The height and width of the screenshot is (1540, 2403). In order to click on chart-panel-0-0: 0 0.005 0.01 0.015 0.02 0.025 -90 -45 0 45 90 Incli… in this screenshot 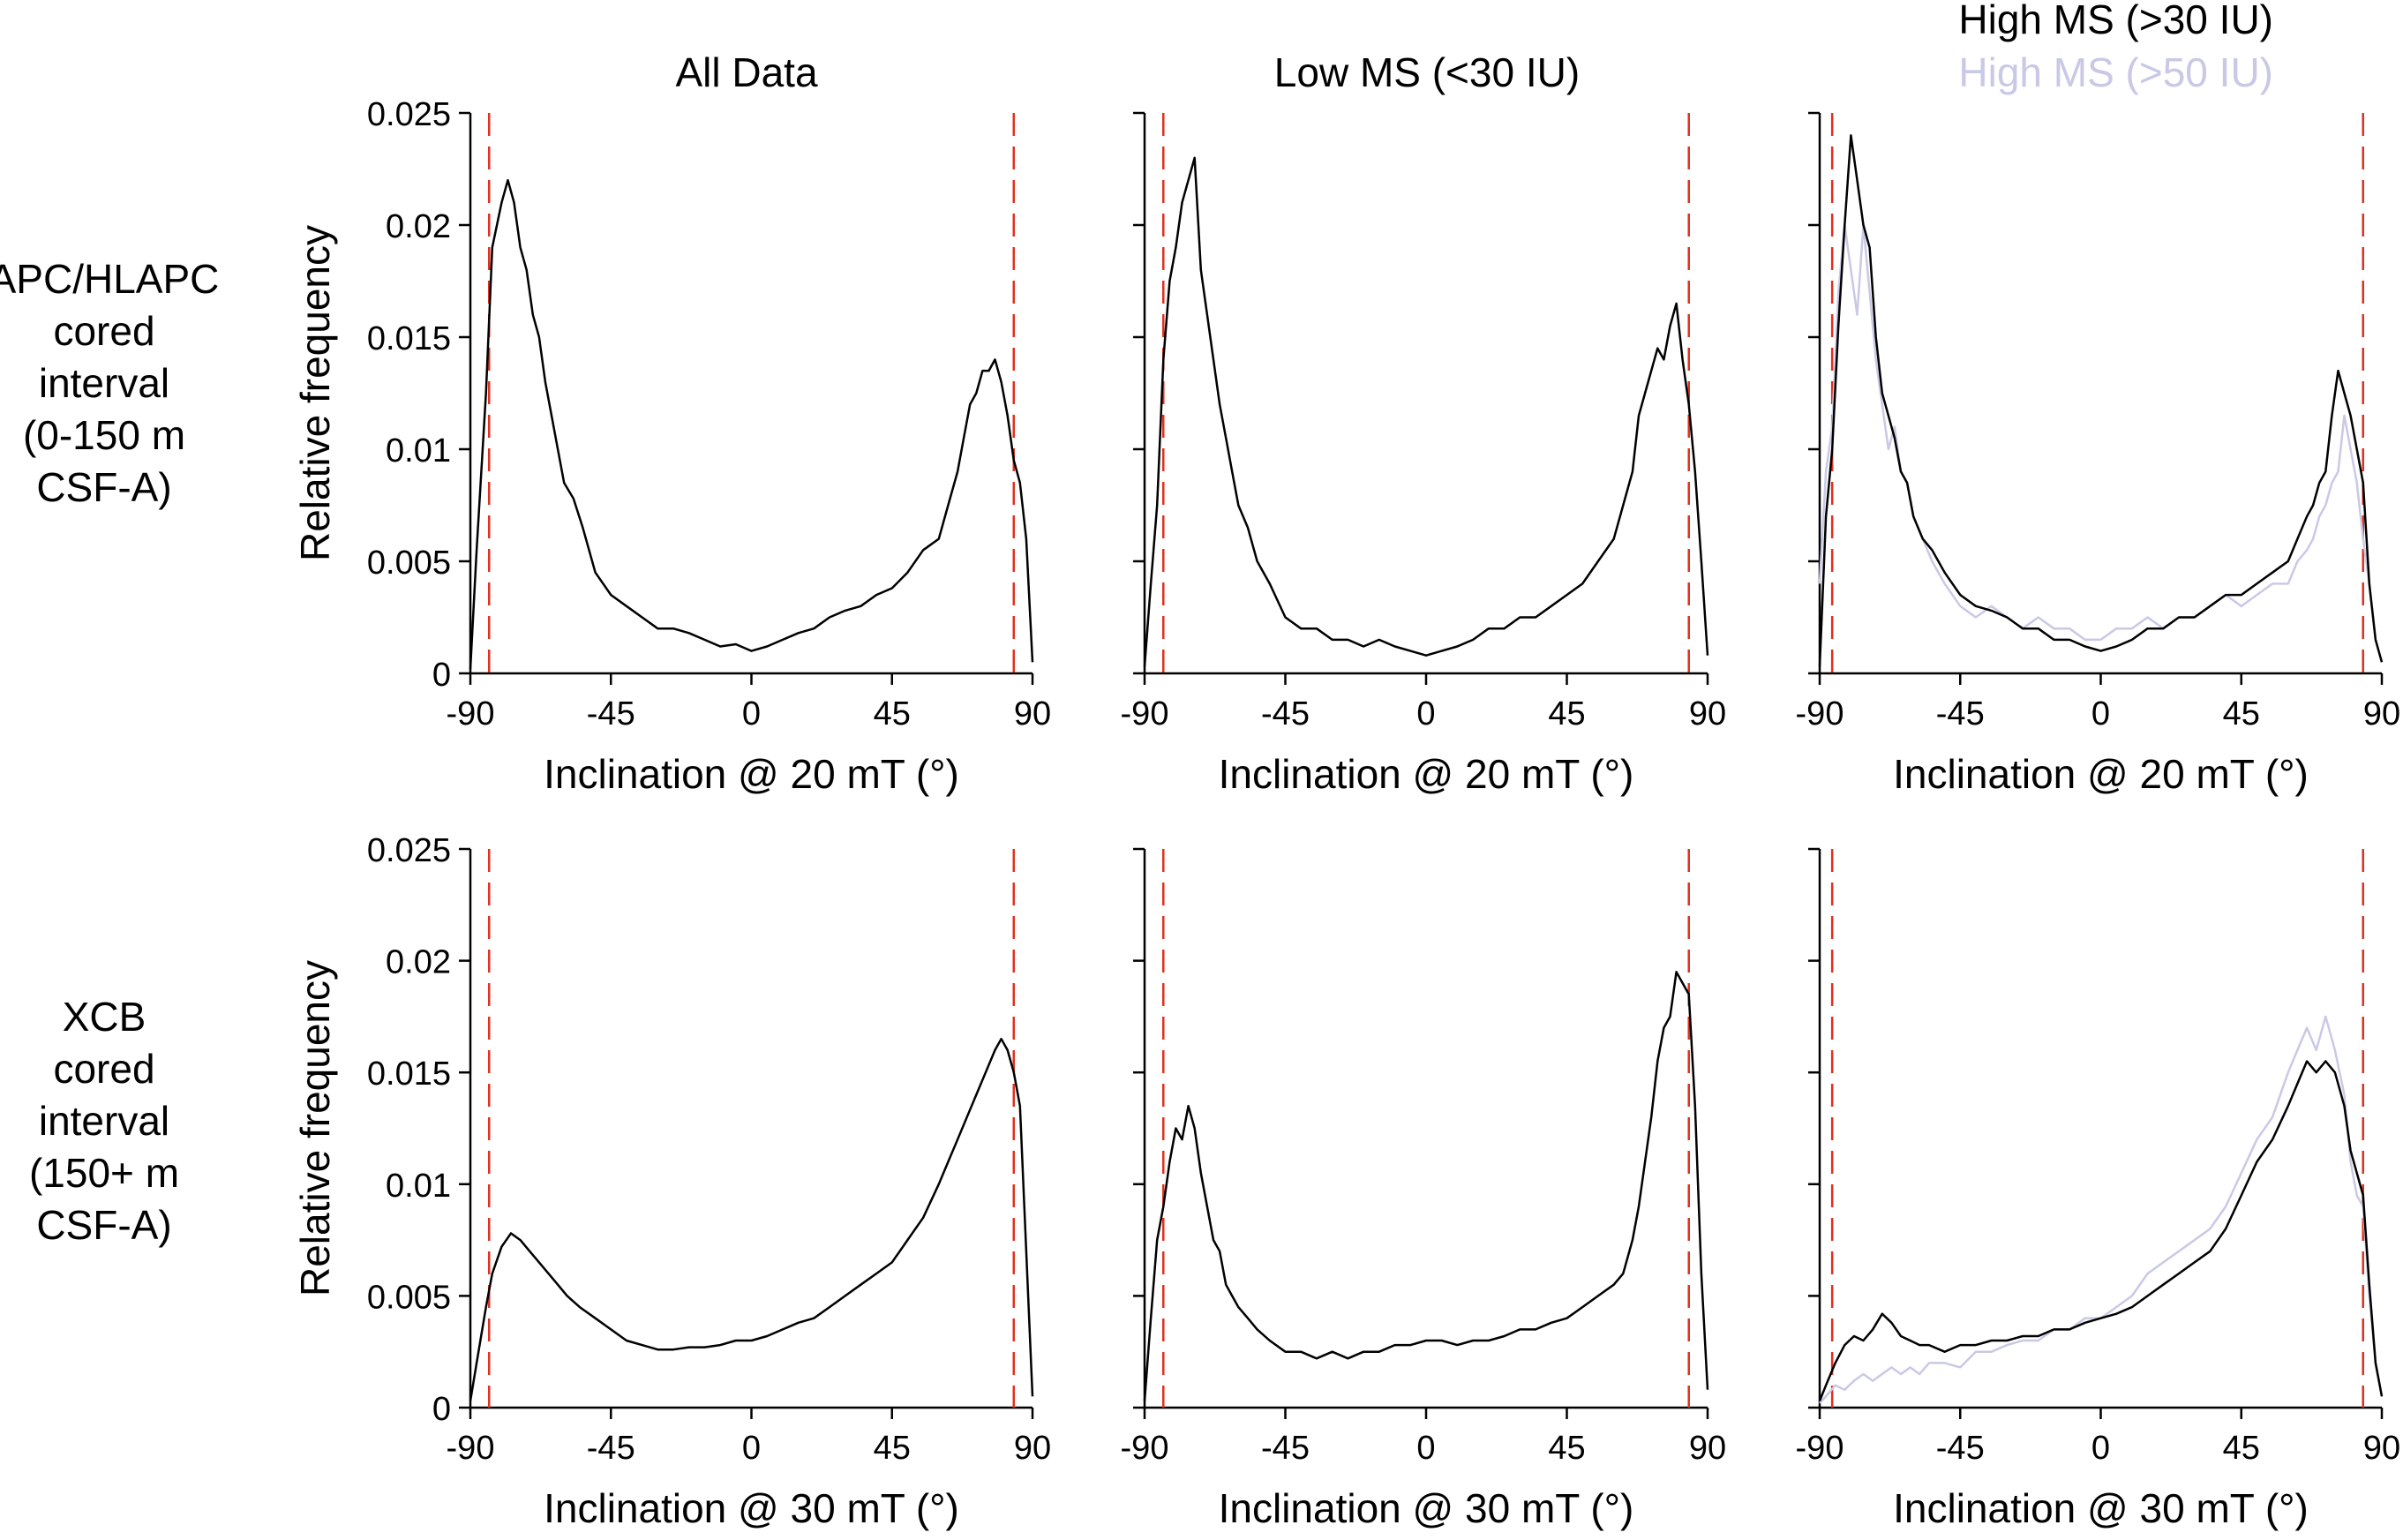, I will do `click(671, 446)`.